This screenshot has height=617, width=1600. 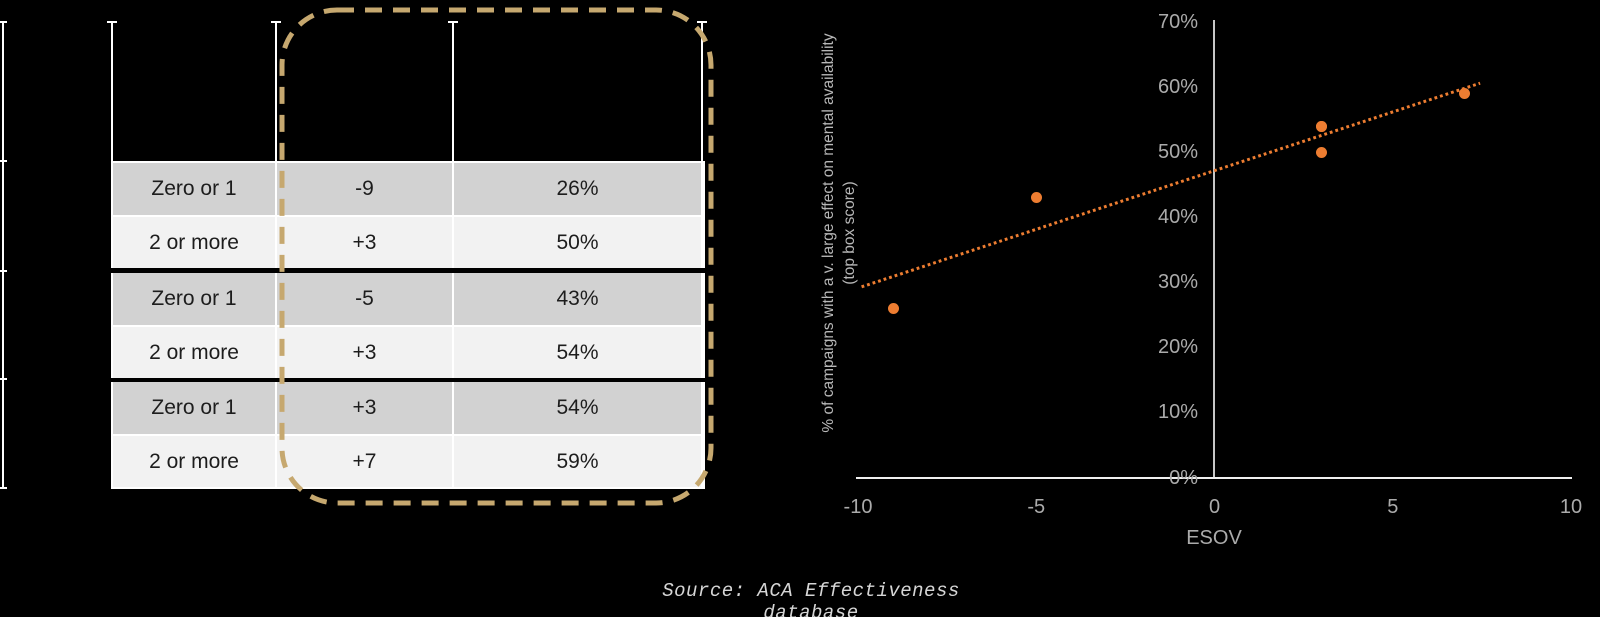 I want to click on table-row: Zero or 1 -5 43%, so click(x=408, y=299).